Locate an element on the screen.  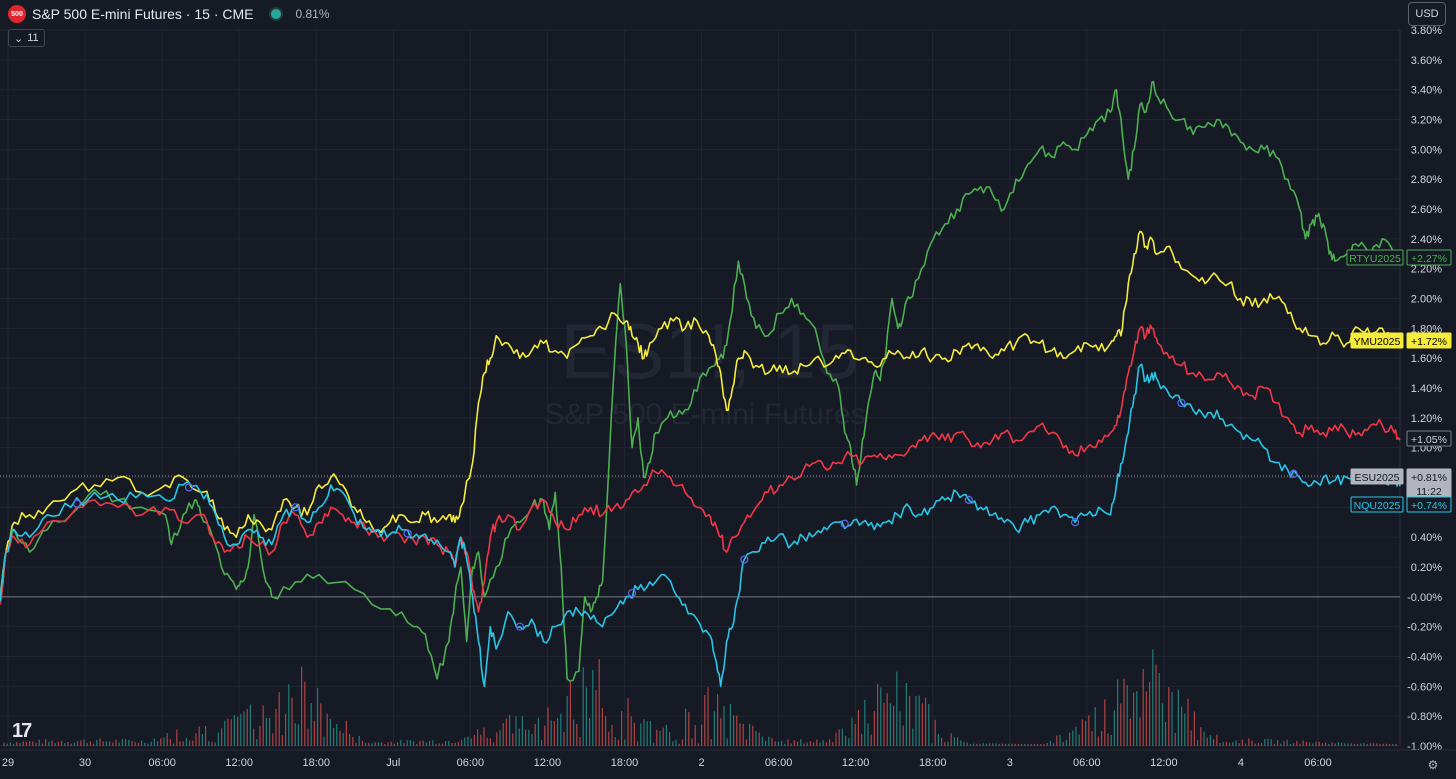
indicator-count: 11 is located at coordinates (33, 38).